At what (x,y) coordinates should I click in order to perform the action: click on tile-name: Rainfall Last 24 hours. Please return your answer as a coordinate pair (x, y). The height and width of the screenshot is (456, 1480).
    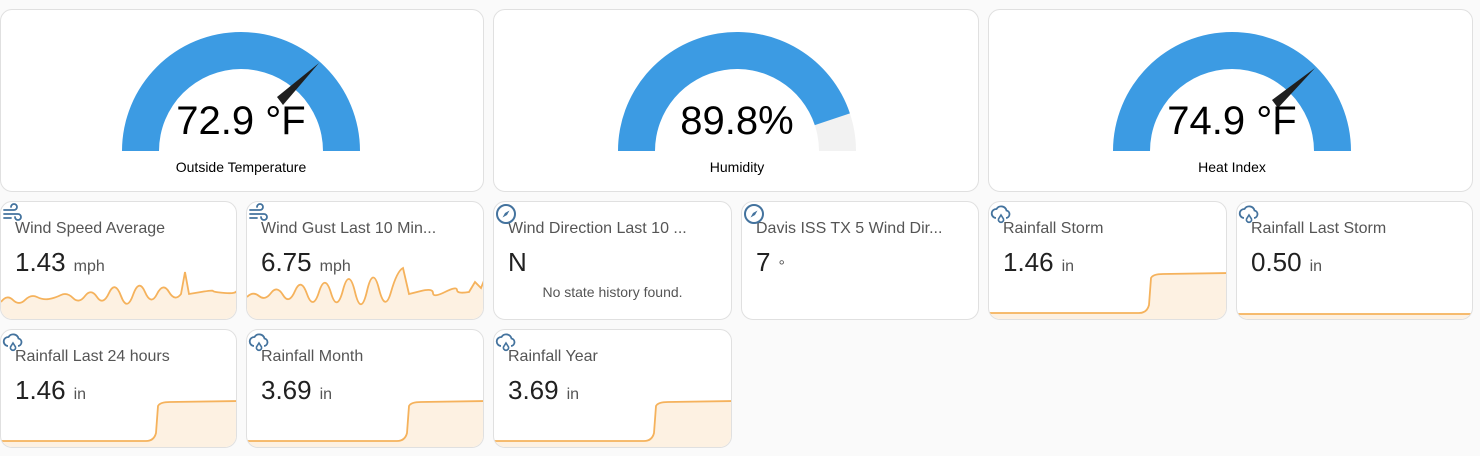
    Looking at the image, I should click on (92, 356).